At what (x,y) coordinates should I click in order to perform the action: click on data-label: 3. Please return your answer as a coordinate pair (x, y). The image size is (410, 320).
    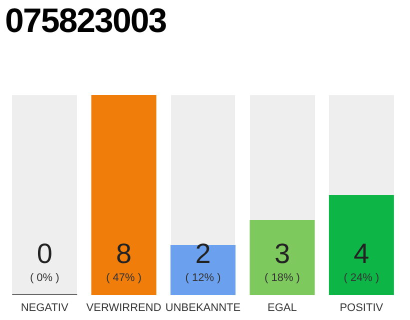
    Looking at the image, I should click on (282, 253).